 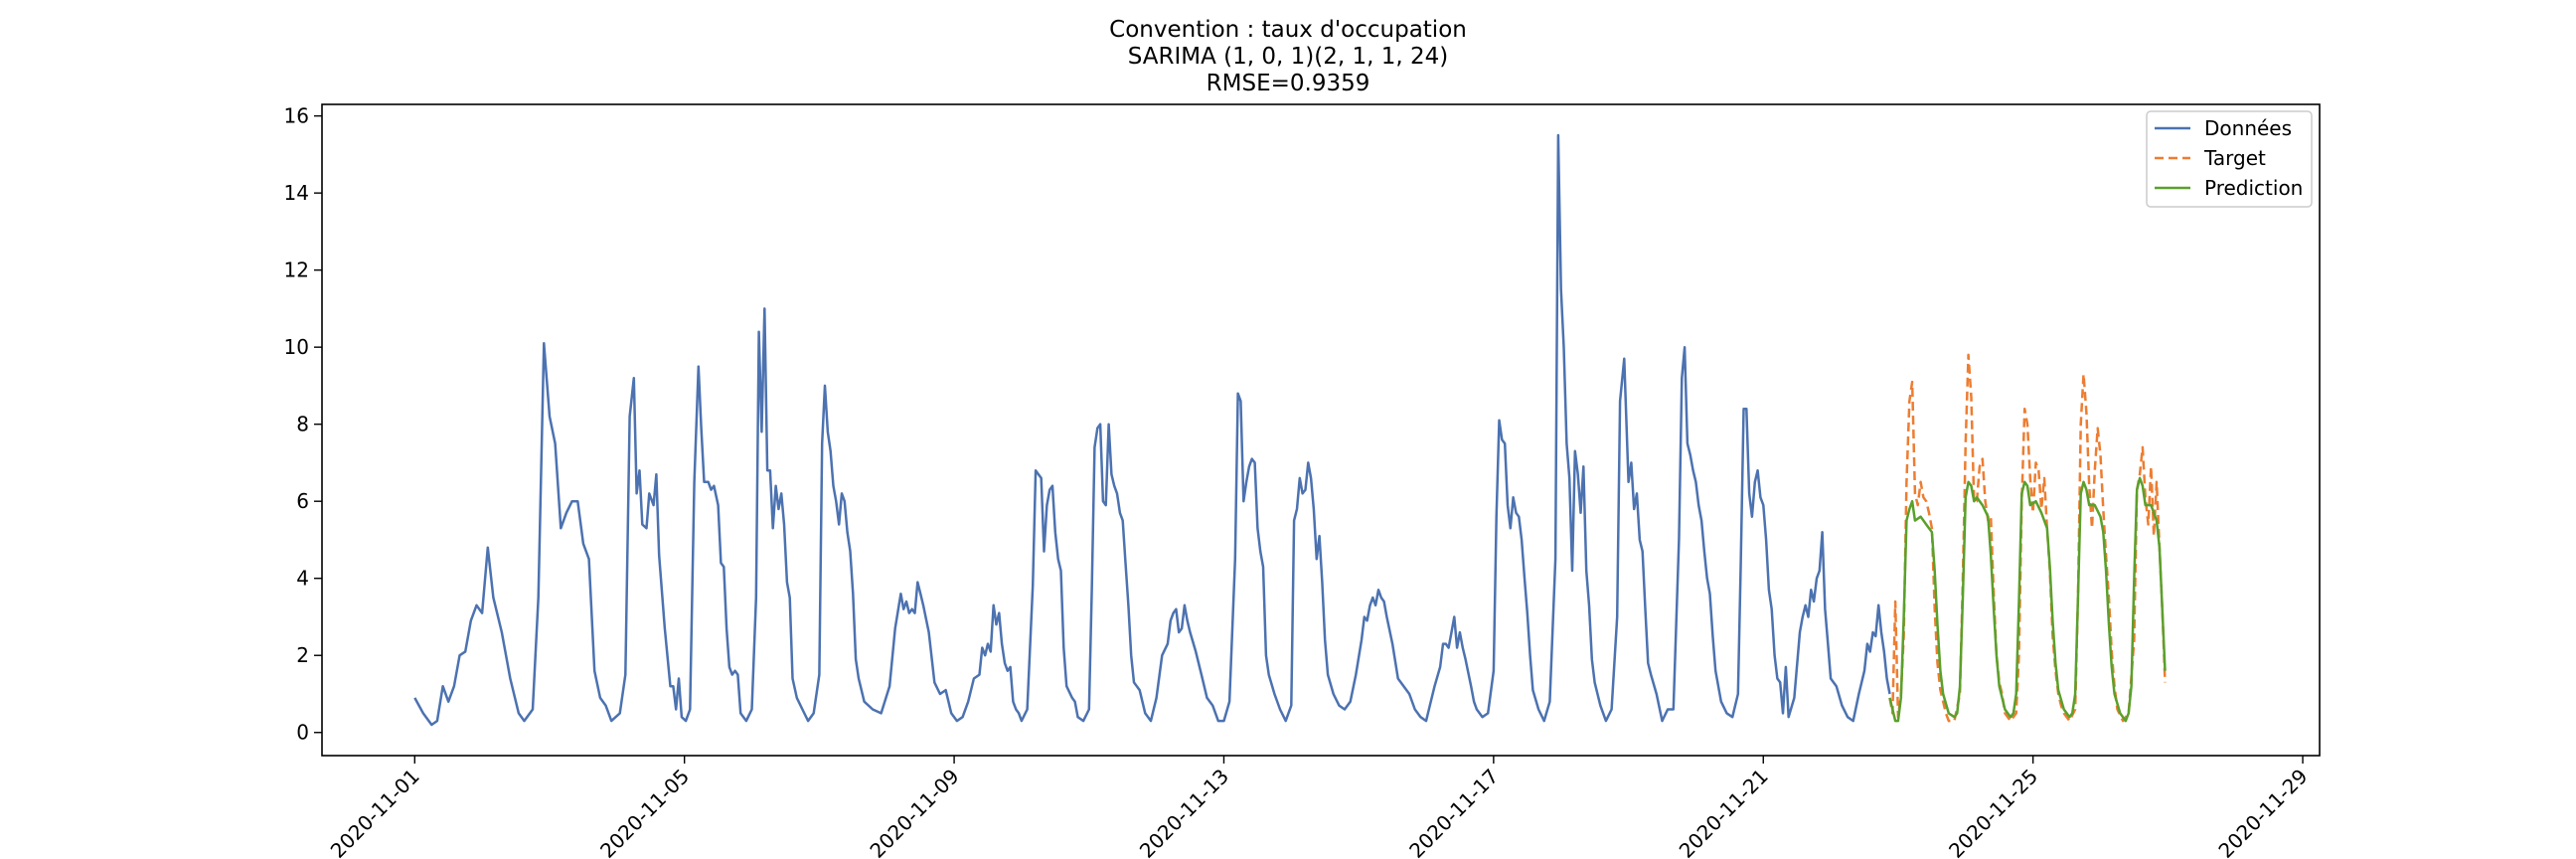 I want to click on chart-title-line-1: Convention : taux d'occupation, so click(x=1288, y=30).